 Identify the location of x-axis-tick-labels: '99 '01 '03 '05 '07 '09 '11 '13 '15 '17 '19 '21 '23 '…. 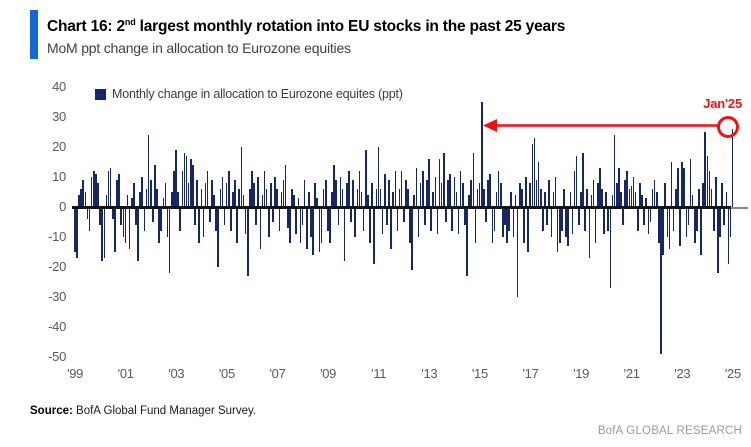
(404, 374).